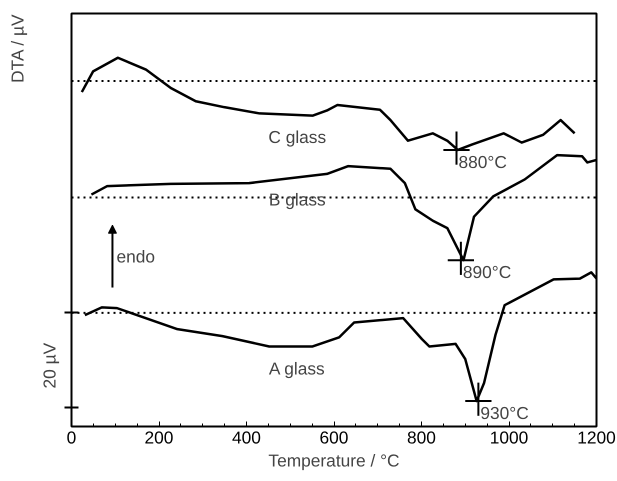  I want to click on x-tick-label: 400, so click(246, 438).